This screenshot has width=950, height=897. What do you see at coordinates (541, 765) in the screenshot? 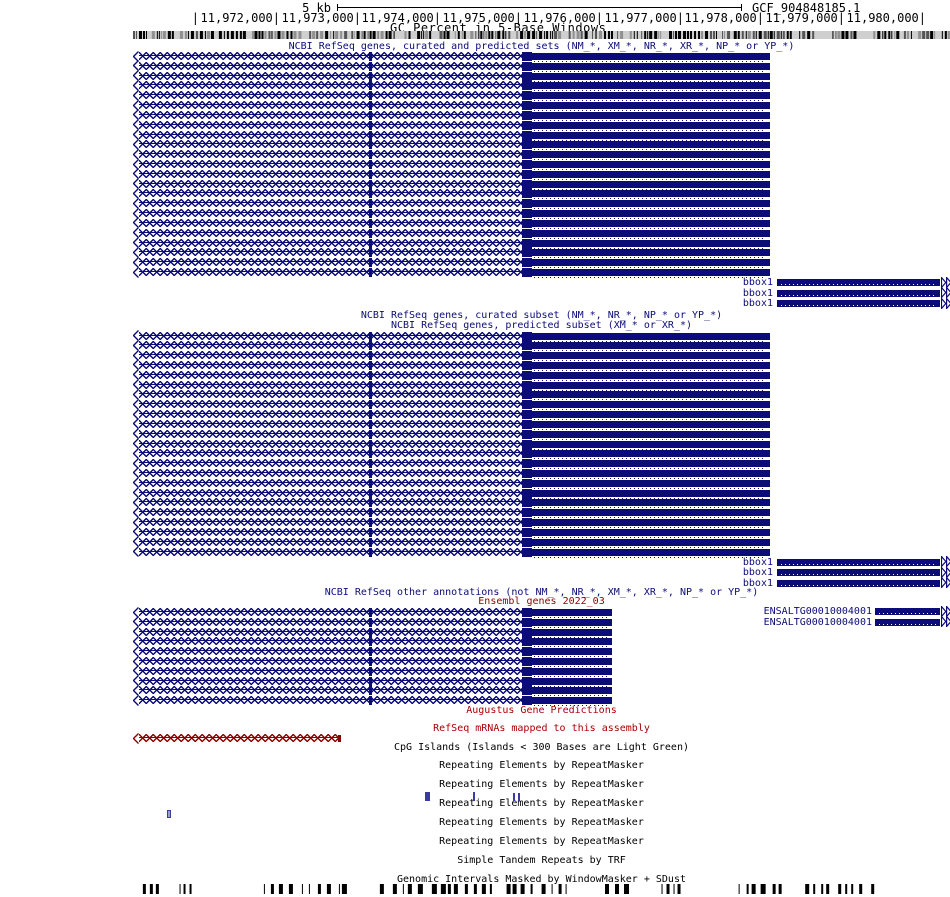
I see `repeatmasker-title-1: Repeating Elements by RepeatMasker` at bounding box center [541, 765].